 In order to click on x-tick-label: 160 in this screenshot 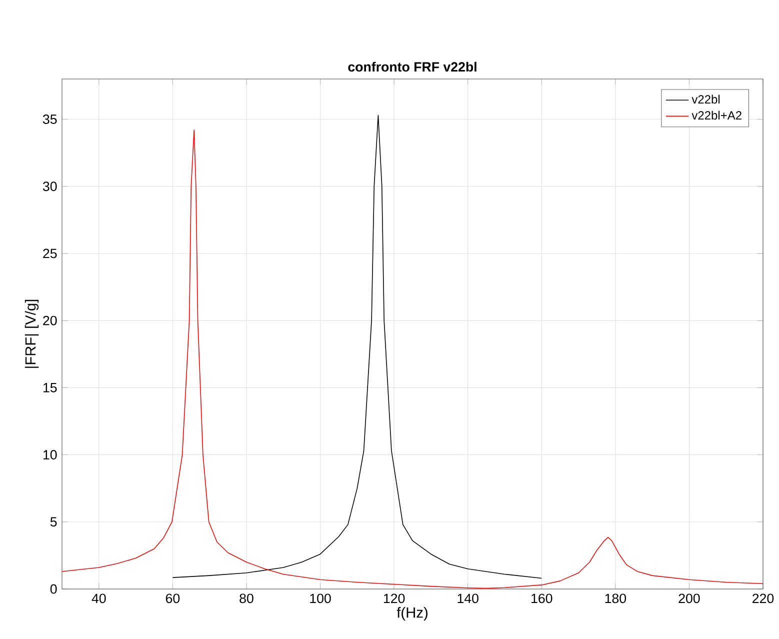, I will do `click(542, 599)`.